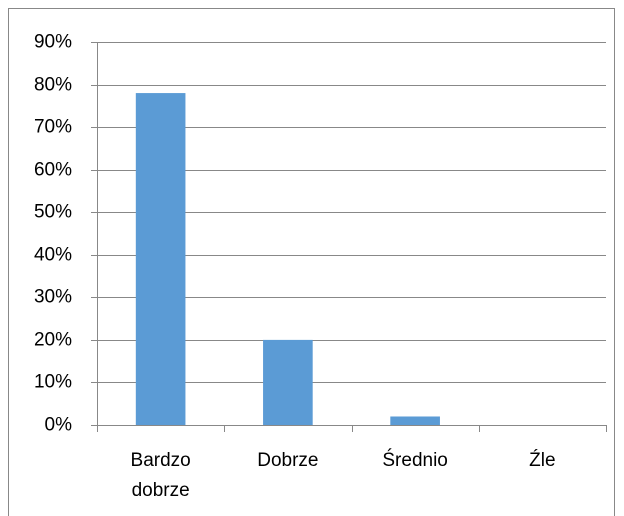 This screenshot has width=624, height=516. What do you see at coordinates (59, 425) in the screenshot?
I see `y-tick-label: 0%` at bounding box center [59, 425].